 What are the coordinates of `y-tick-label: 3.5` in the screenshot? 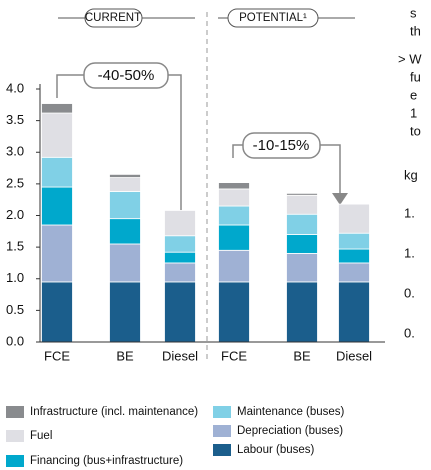 It's located at (15, 119).